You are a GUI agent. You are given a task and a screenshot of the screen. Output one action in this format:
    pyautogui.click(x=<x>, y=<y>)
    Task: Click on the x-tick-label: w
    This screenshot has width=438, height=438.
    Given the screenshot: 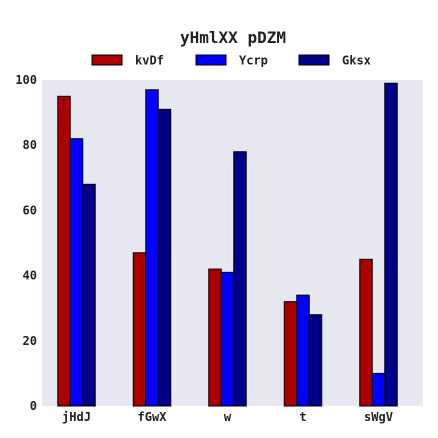 What is the action you would take?
    pyautogui.click(x=228, y=417)
    